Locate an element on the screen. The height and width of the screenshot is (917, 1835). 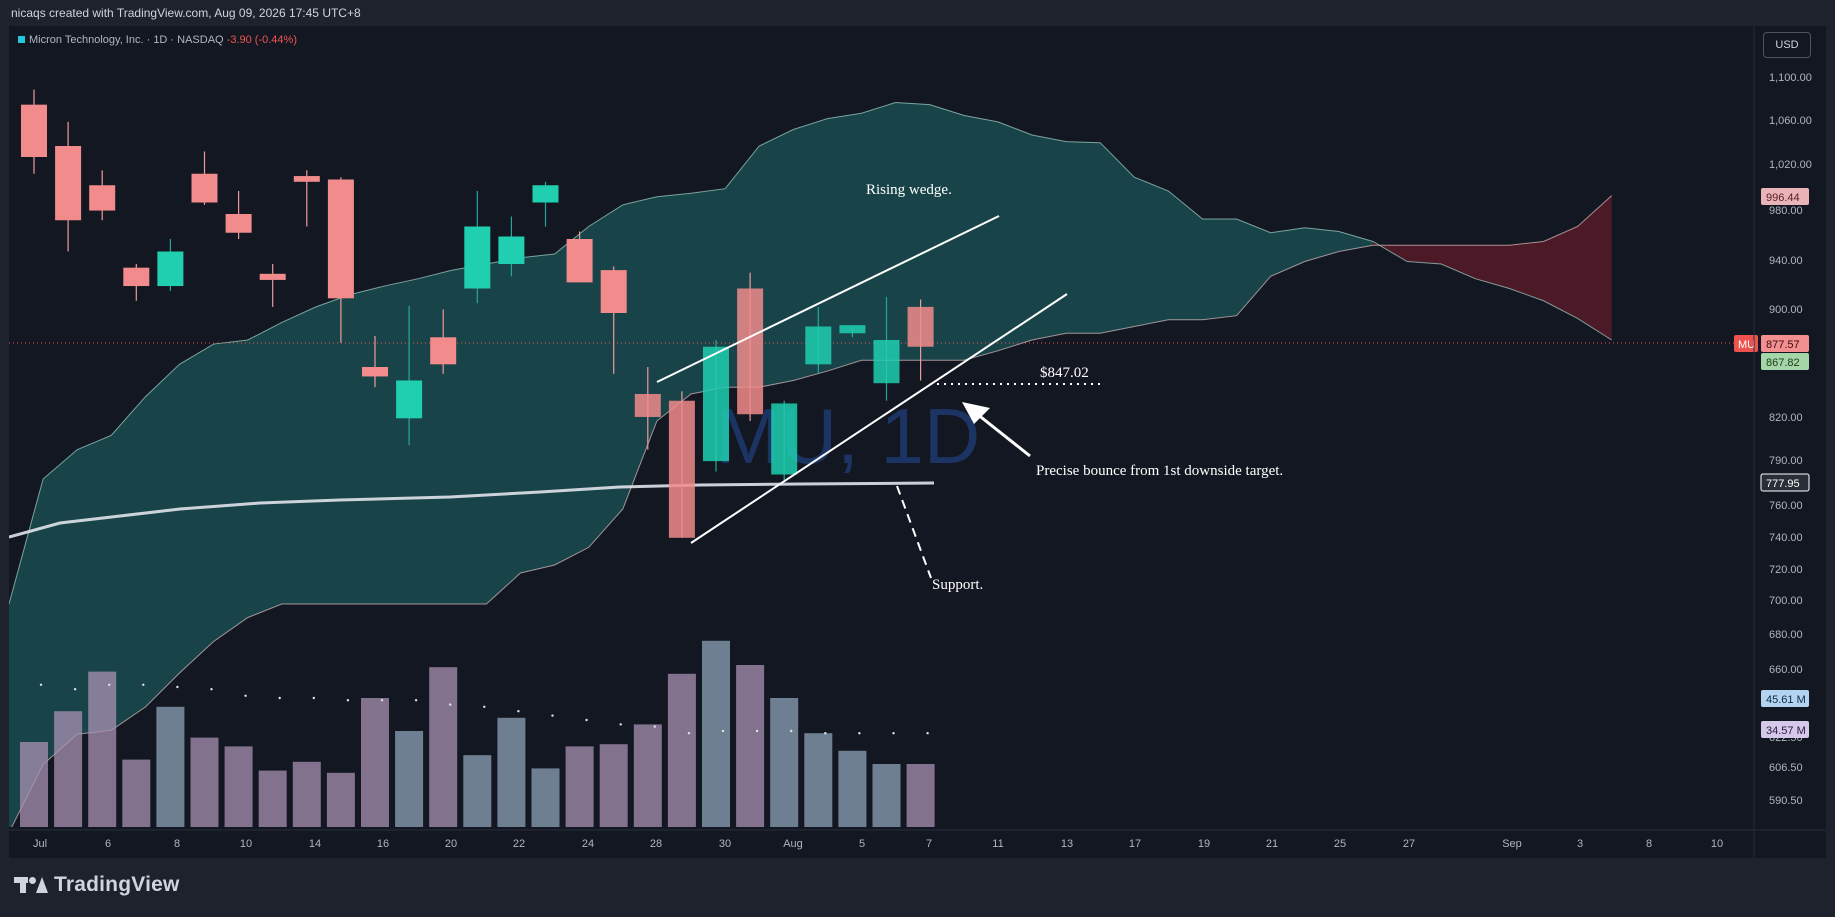
y-axis-tick-label: 700.00 is located at coordinates (1786, 601).